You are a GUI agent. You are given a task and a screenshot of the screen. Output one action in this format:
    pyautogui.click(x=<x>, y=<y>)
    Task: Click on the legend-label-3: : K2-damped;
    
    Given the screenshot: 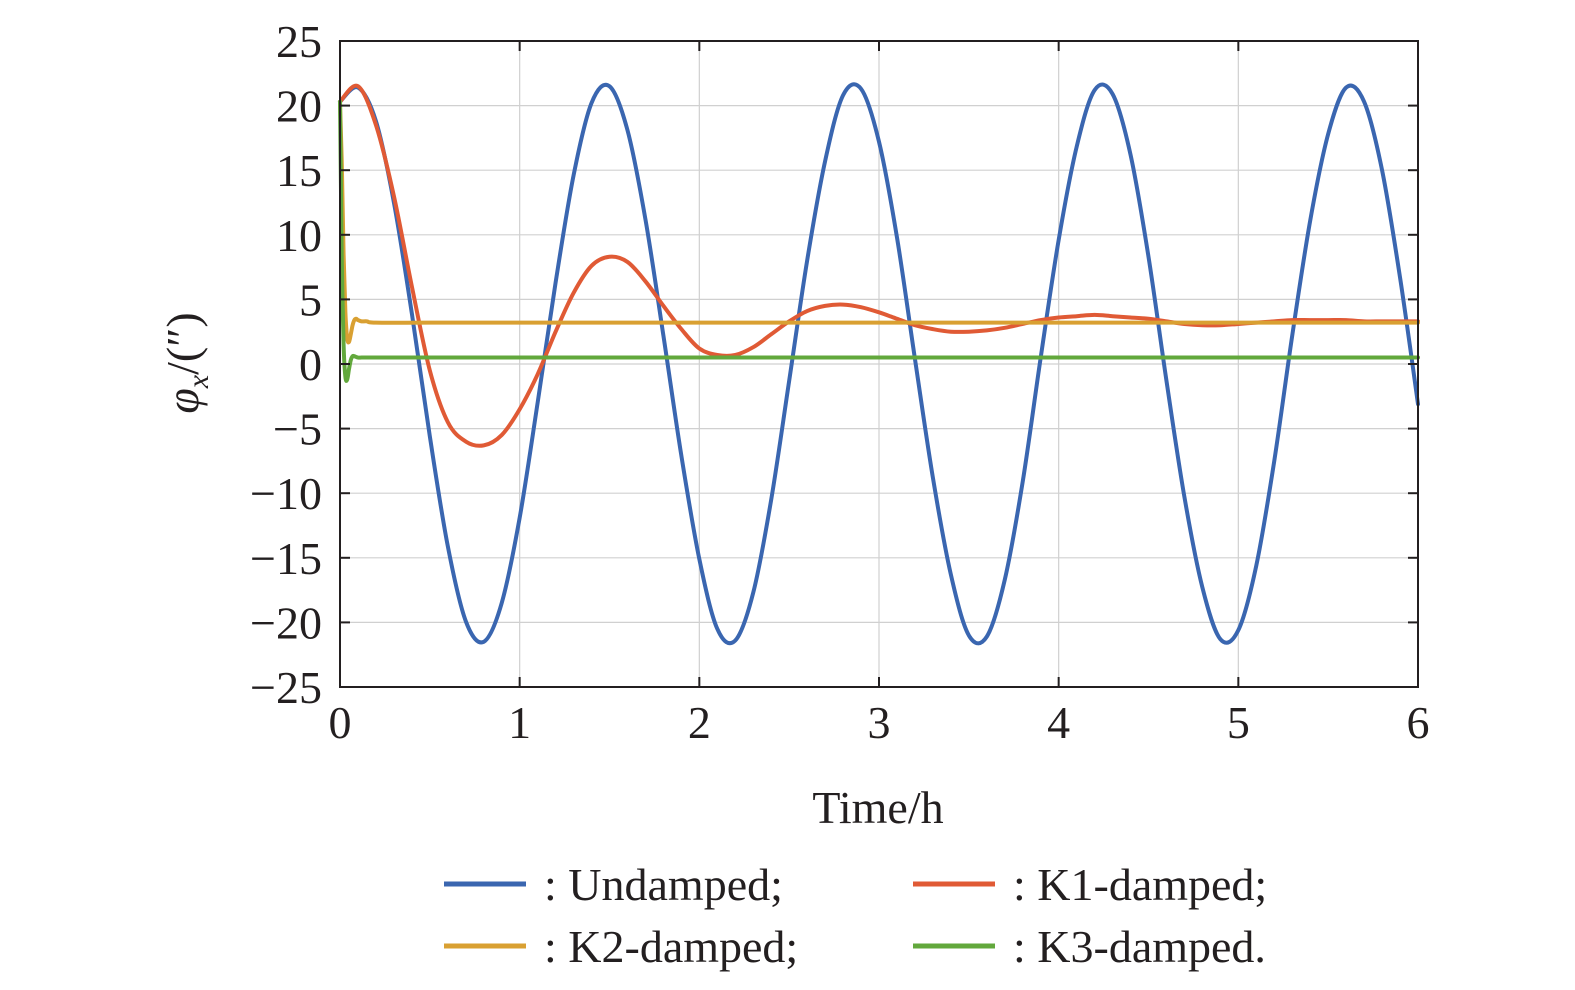 What is the action you would take?
    pyautogui.click(x=671, y=946)
    